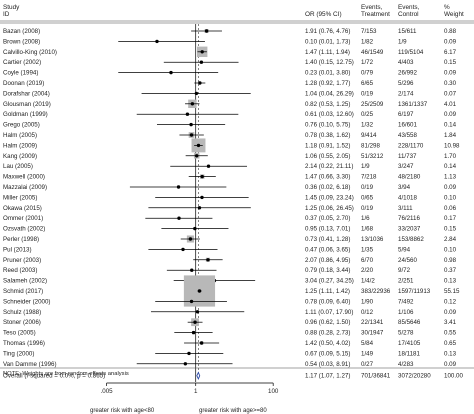  What do you see at coordinates (376, 291) in the screenshot?
I see `study-25-treatment-events: 383/22936` at bounding box center [376, 291].